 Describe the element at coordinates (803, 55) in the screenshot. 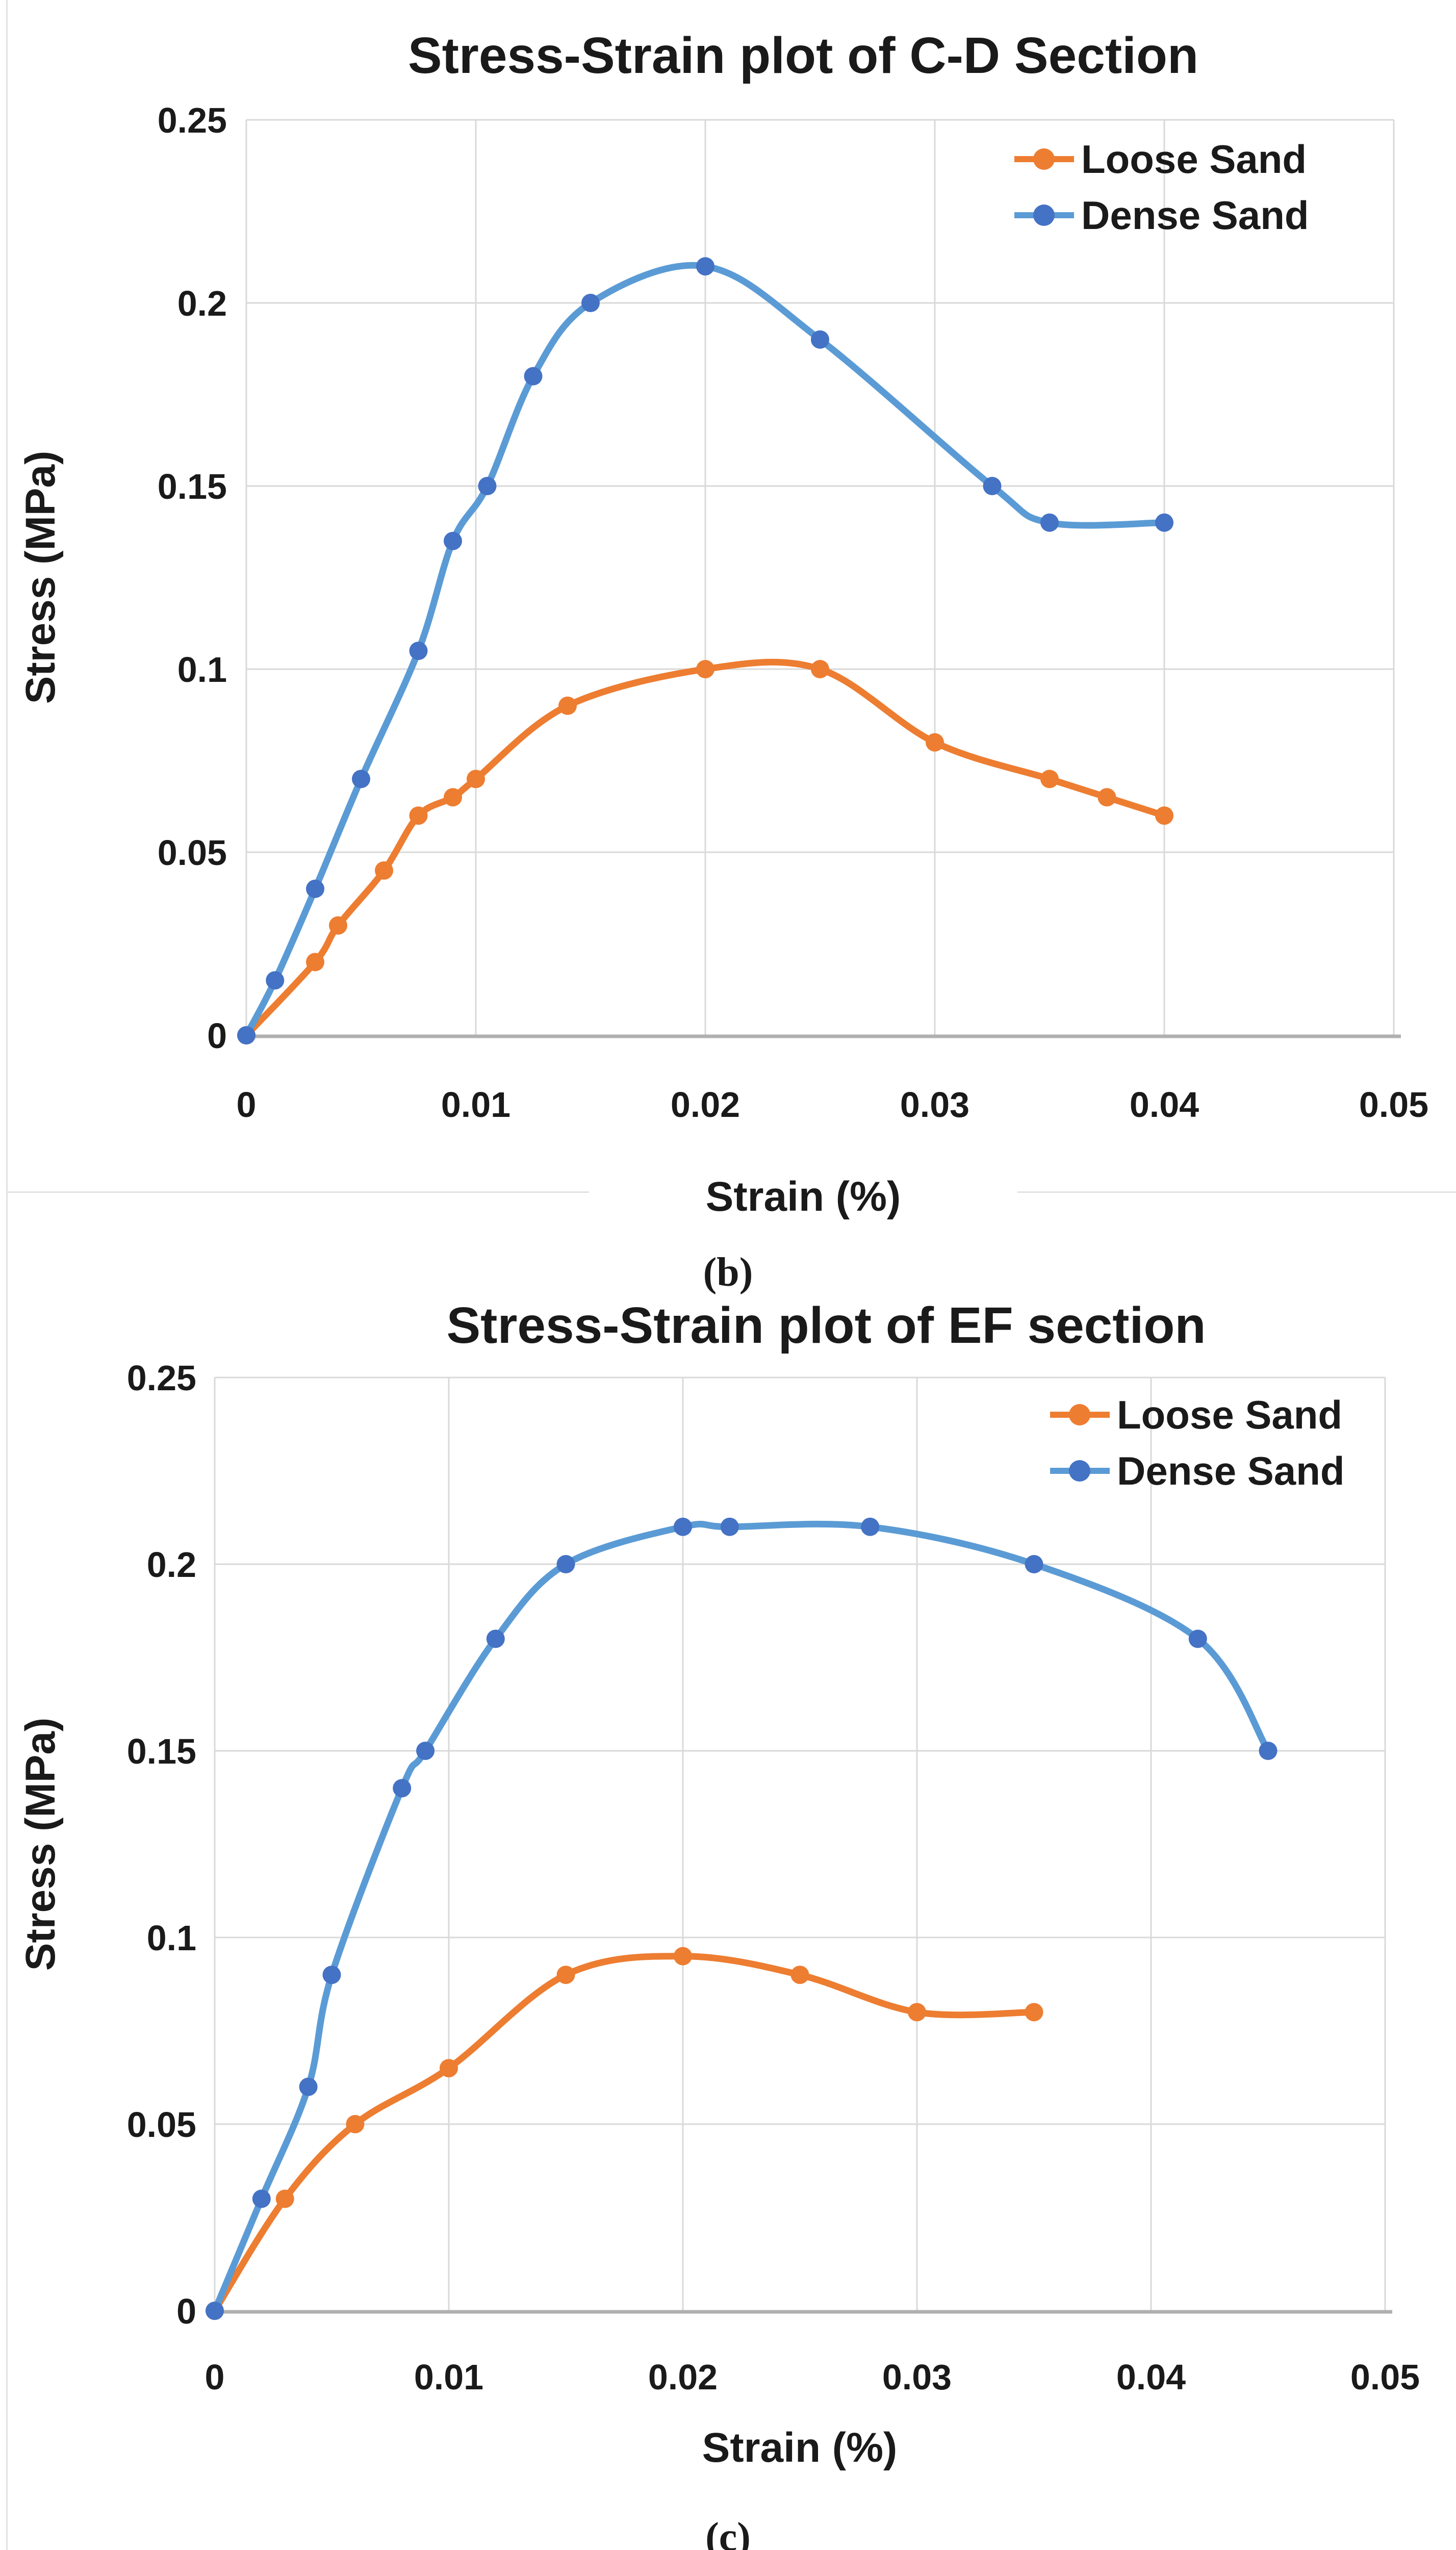

I see `chart-title-cd-section: Stress-Strain plot of C-D Section` at that location.